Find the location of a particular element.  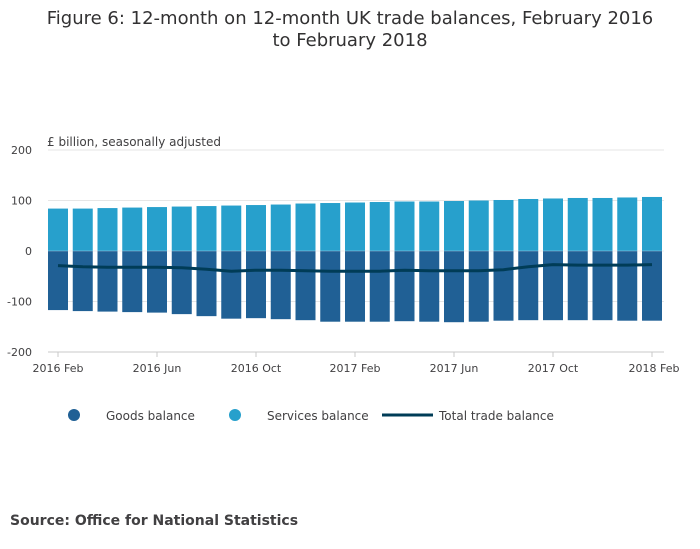

legend-services-label: Services balance is located at coordinates (318, 416).